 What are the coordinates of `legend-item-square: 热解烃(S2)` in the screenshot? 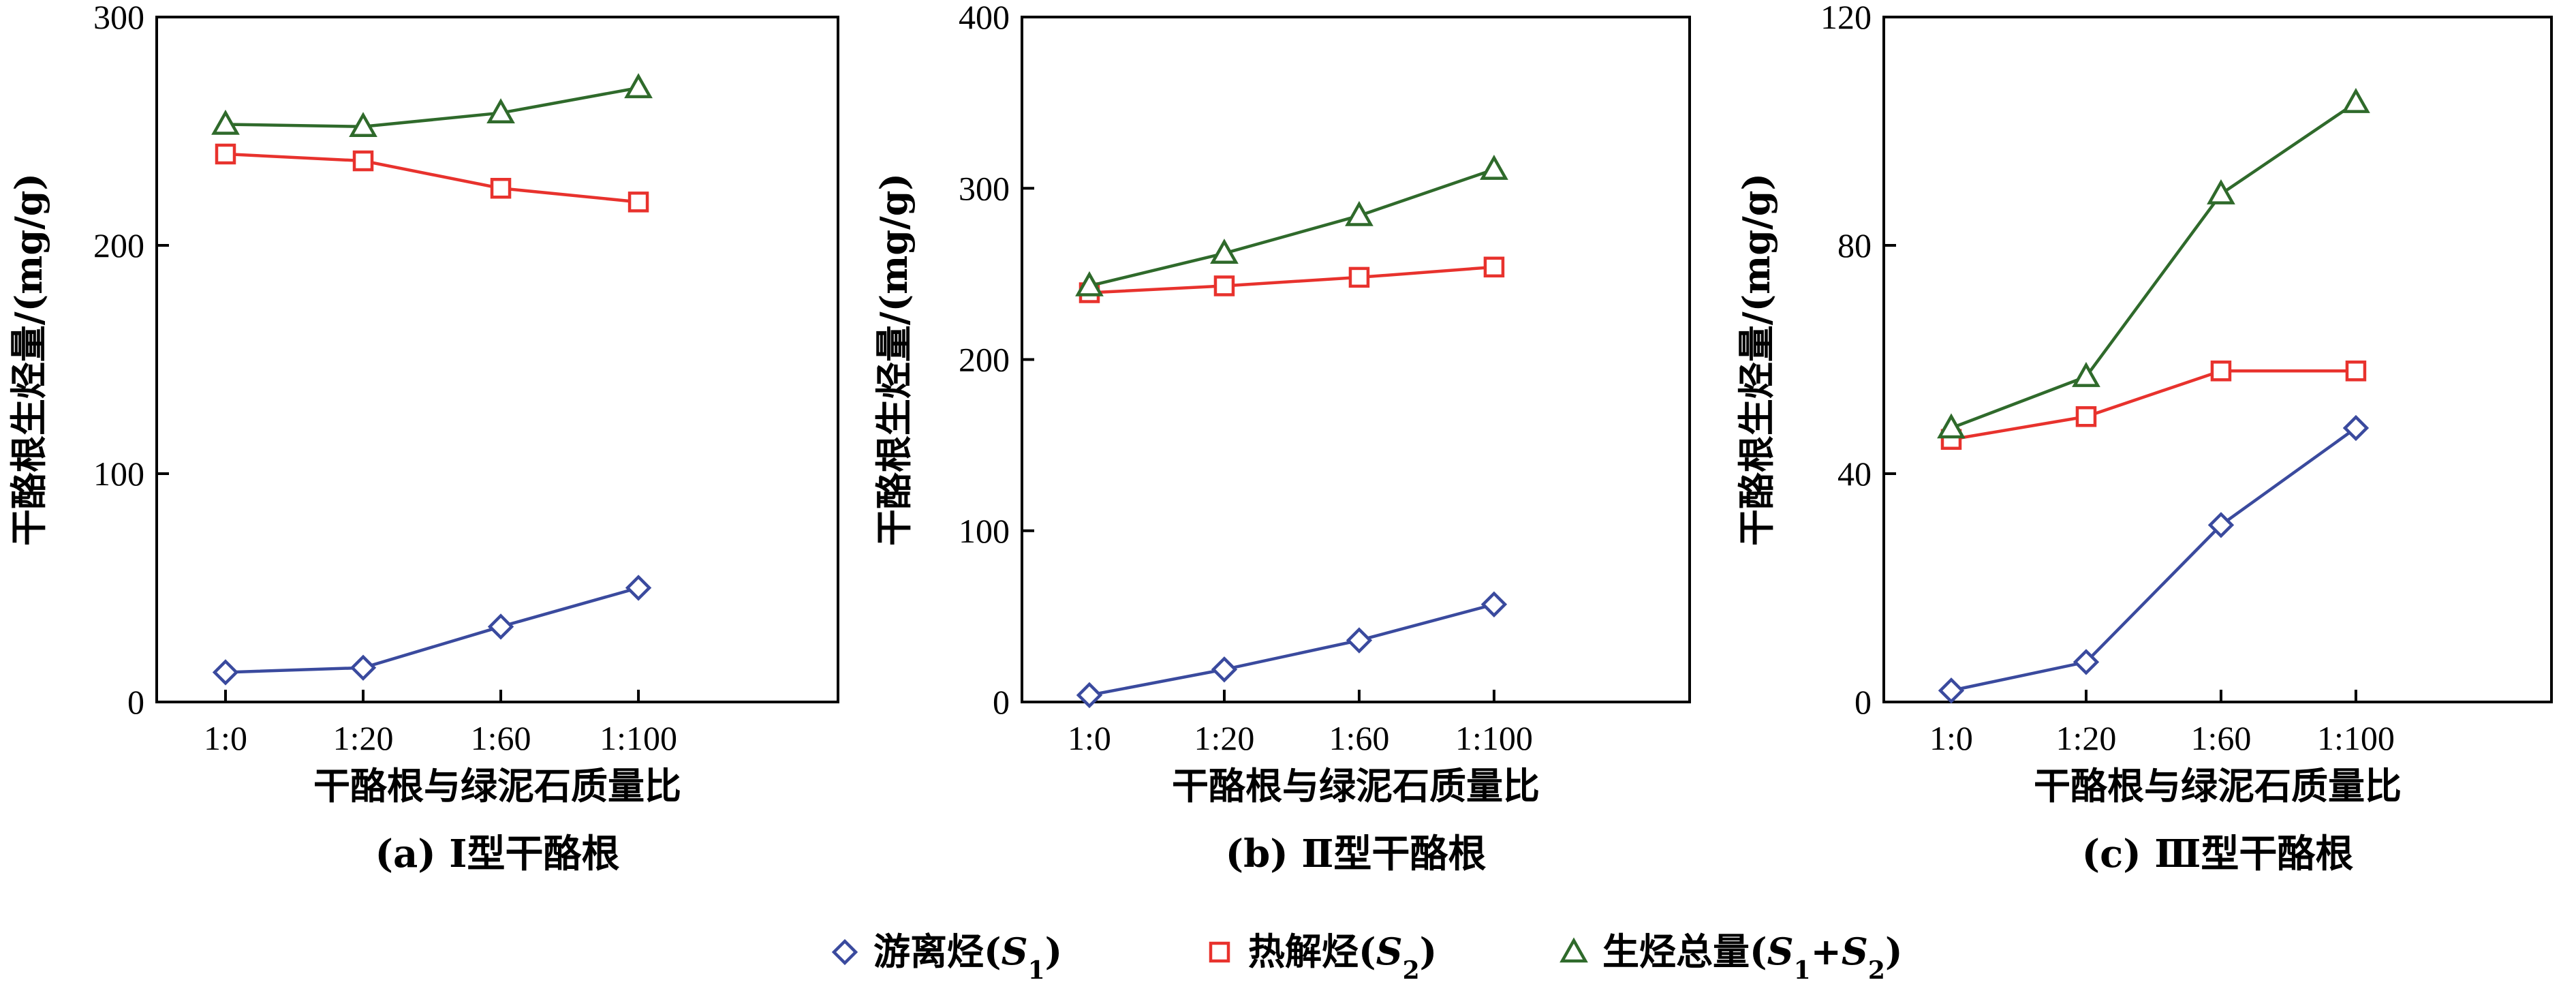 It's located at (1323, 957).